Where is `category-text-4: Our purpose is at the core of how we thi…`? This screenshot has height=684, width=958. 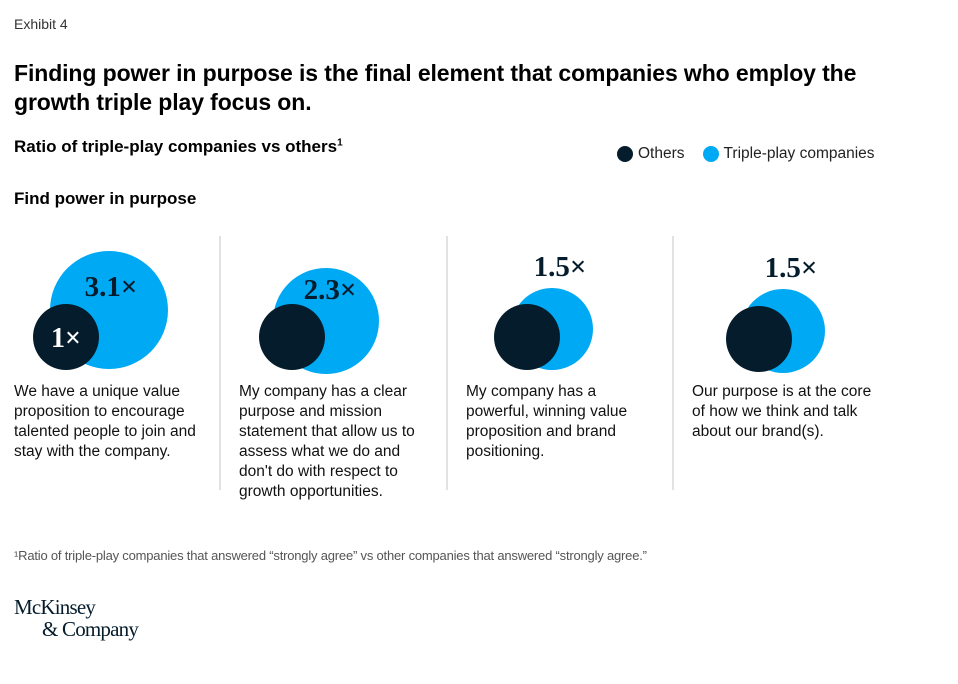 category-text-4: Our purpose is at the core of how we thi… is located at coordinates (782, 411).